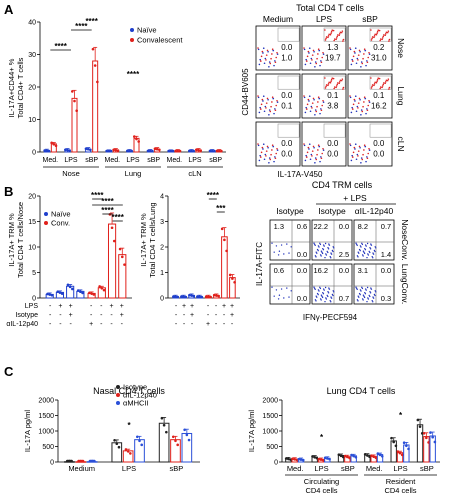  Describe the element at coordinates (401, 143) in the screenshot. I see `a-flow-row-label: cLN` at that location.